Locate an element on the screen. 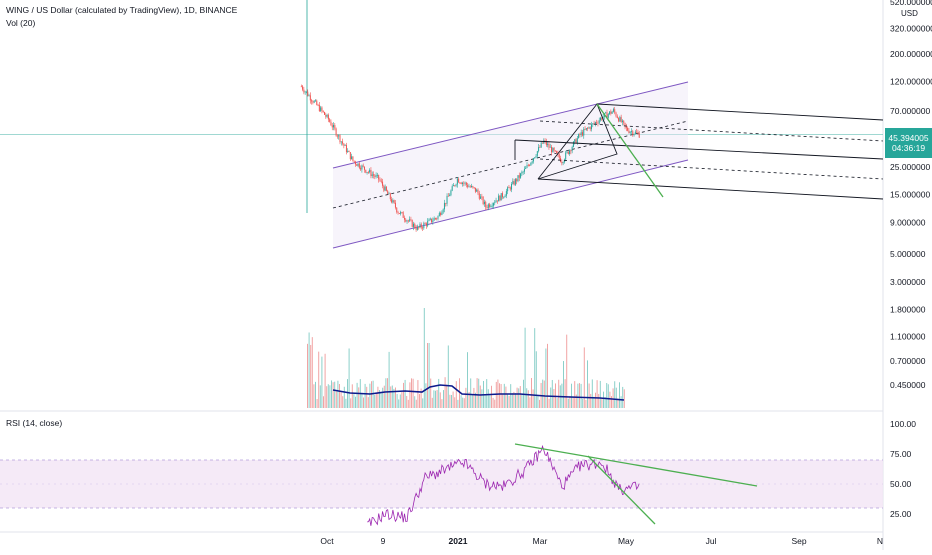  rsi-legend: RSI (14, close) is located at coordinates (34, 423).